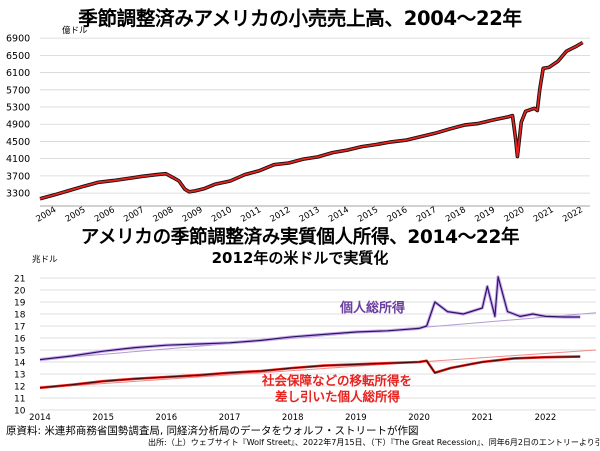 This screenshot has width=600, height=451. What do you see at coordinates (222, 214) in the screenshot?
I see `top-xtick-2010: 2010` at bounding box center [222, 214].